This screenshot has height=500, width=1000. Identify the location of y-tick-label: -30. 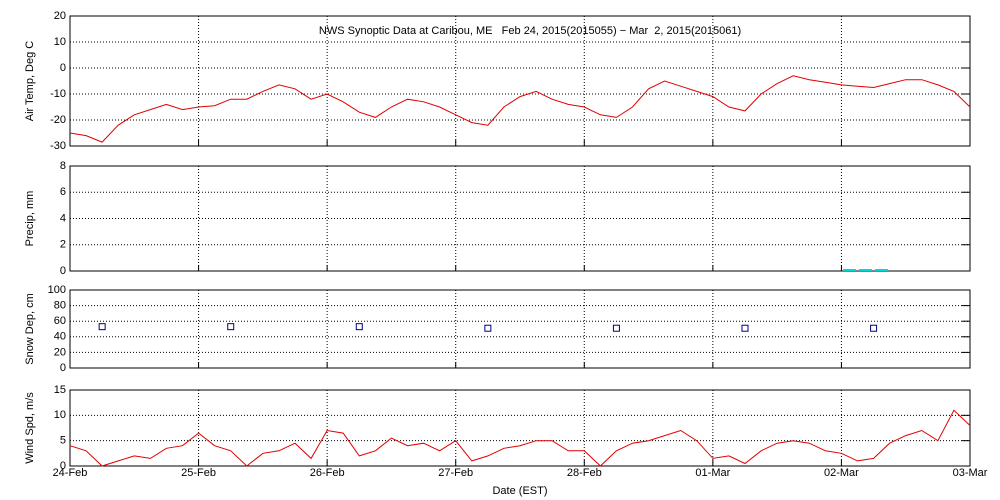
(58, 146).